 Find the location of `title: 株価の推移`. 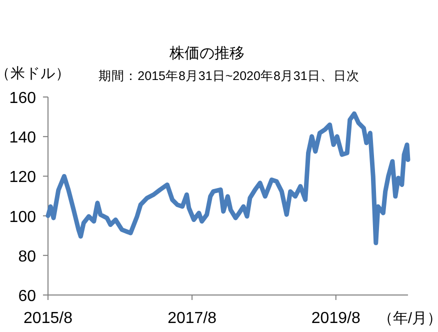

title: 株価の推移 is located at coordinates (207, 53).